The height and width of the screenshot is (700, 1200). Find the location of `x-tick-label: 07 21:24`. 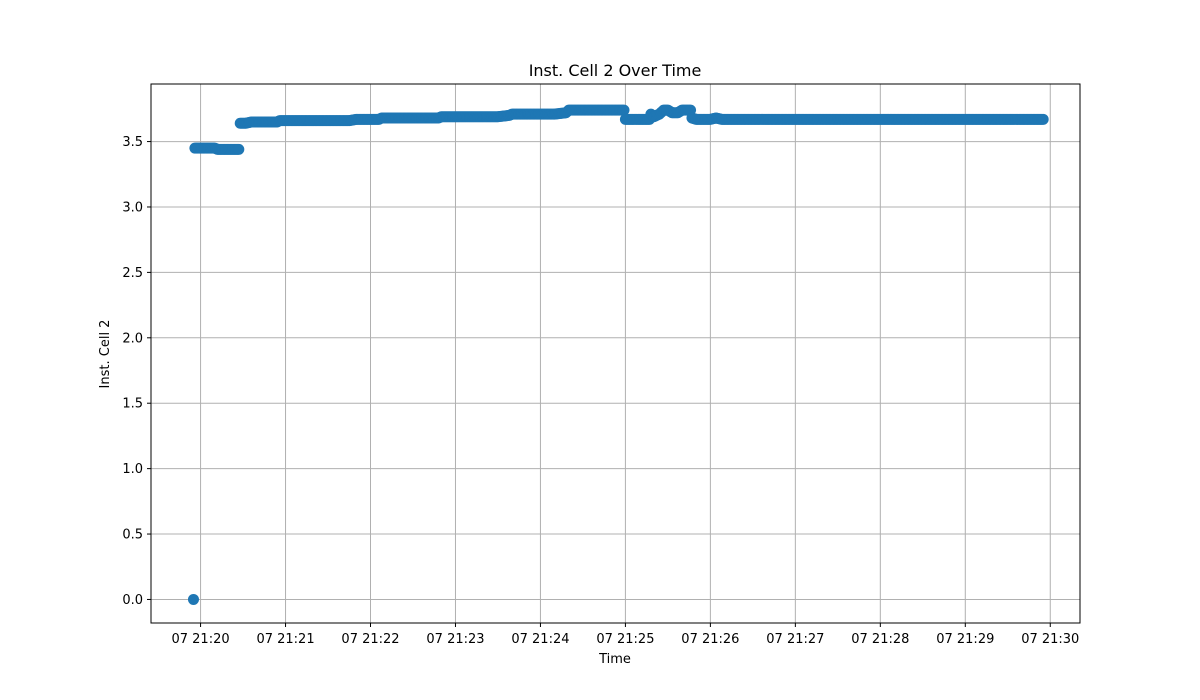

x-tick-label: 07 21:24 is located at coordinates (540, 639).